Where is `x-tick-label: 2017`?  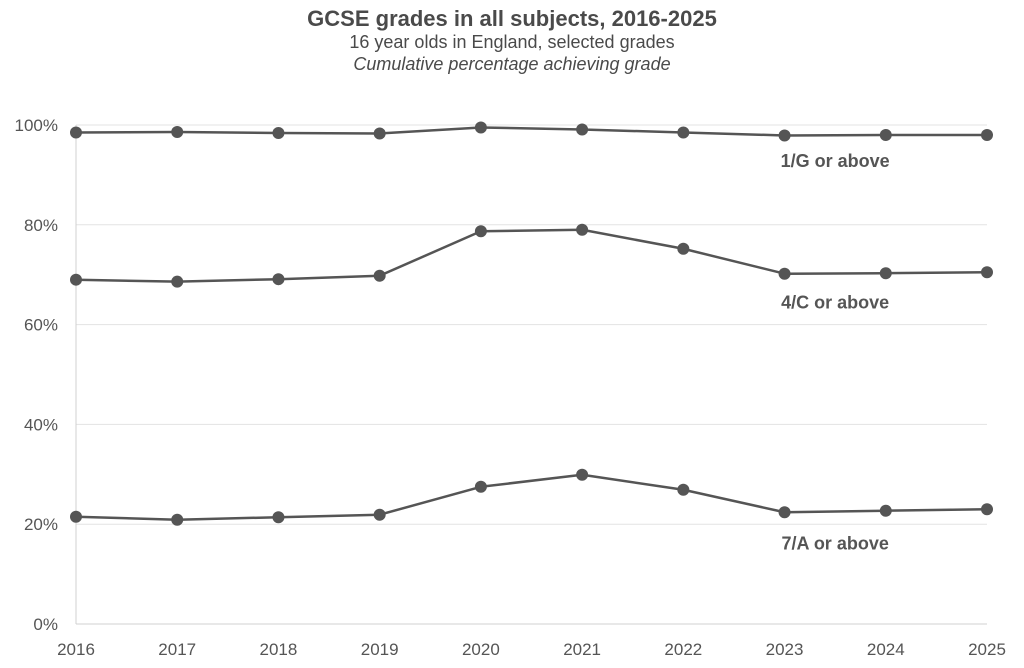 x-tick-label: 2017 is located at coordinates (177, 649).